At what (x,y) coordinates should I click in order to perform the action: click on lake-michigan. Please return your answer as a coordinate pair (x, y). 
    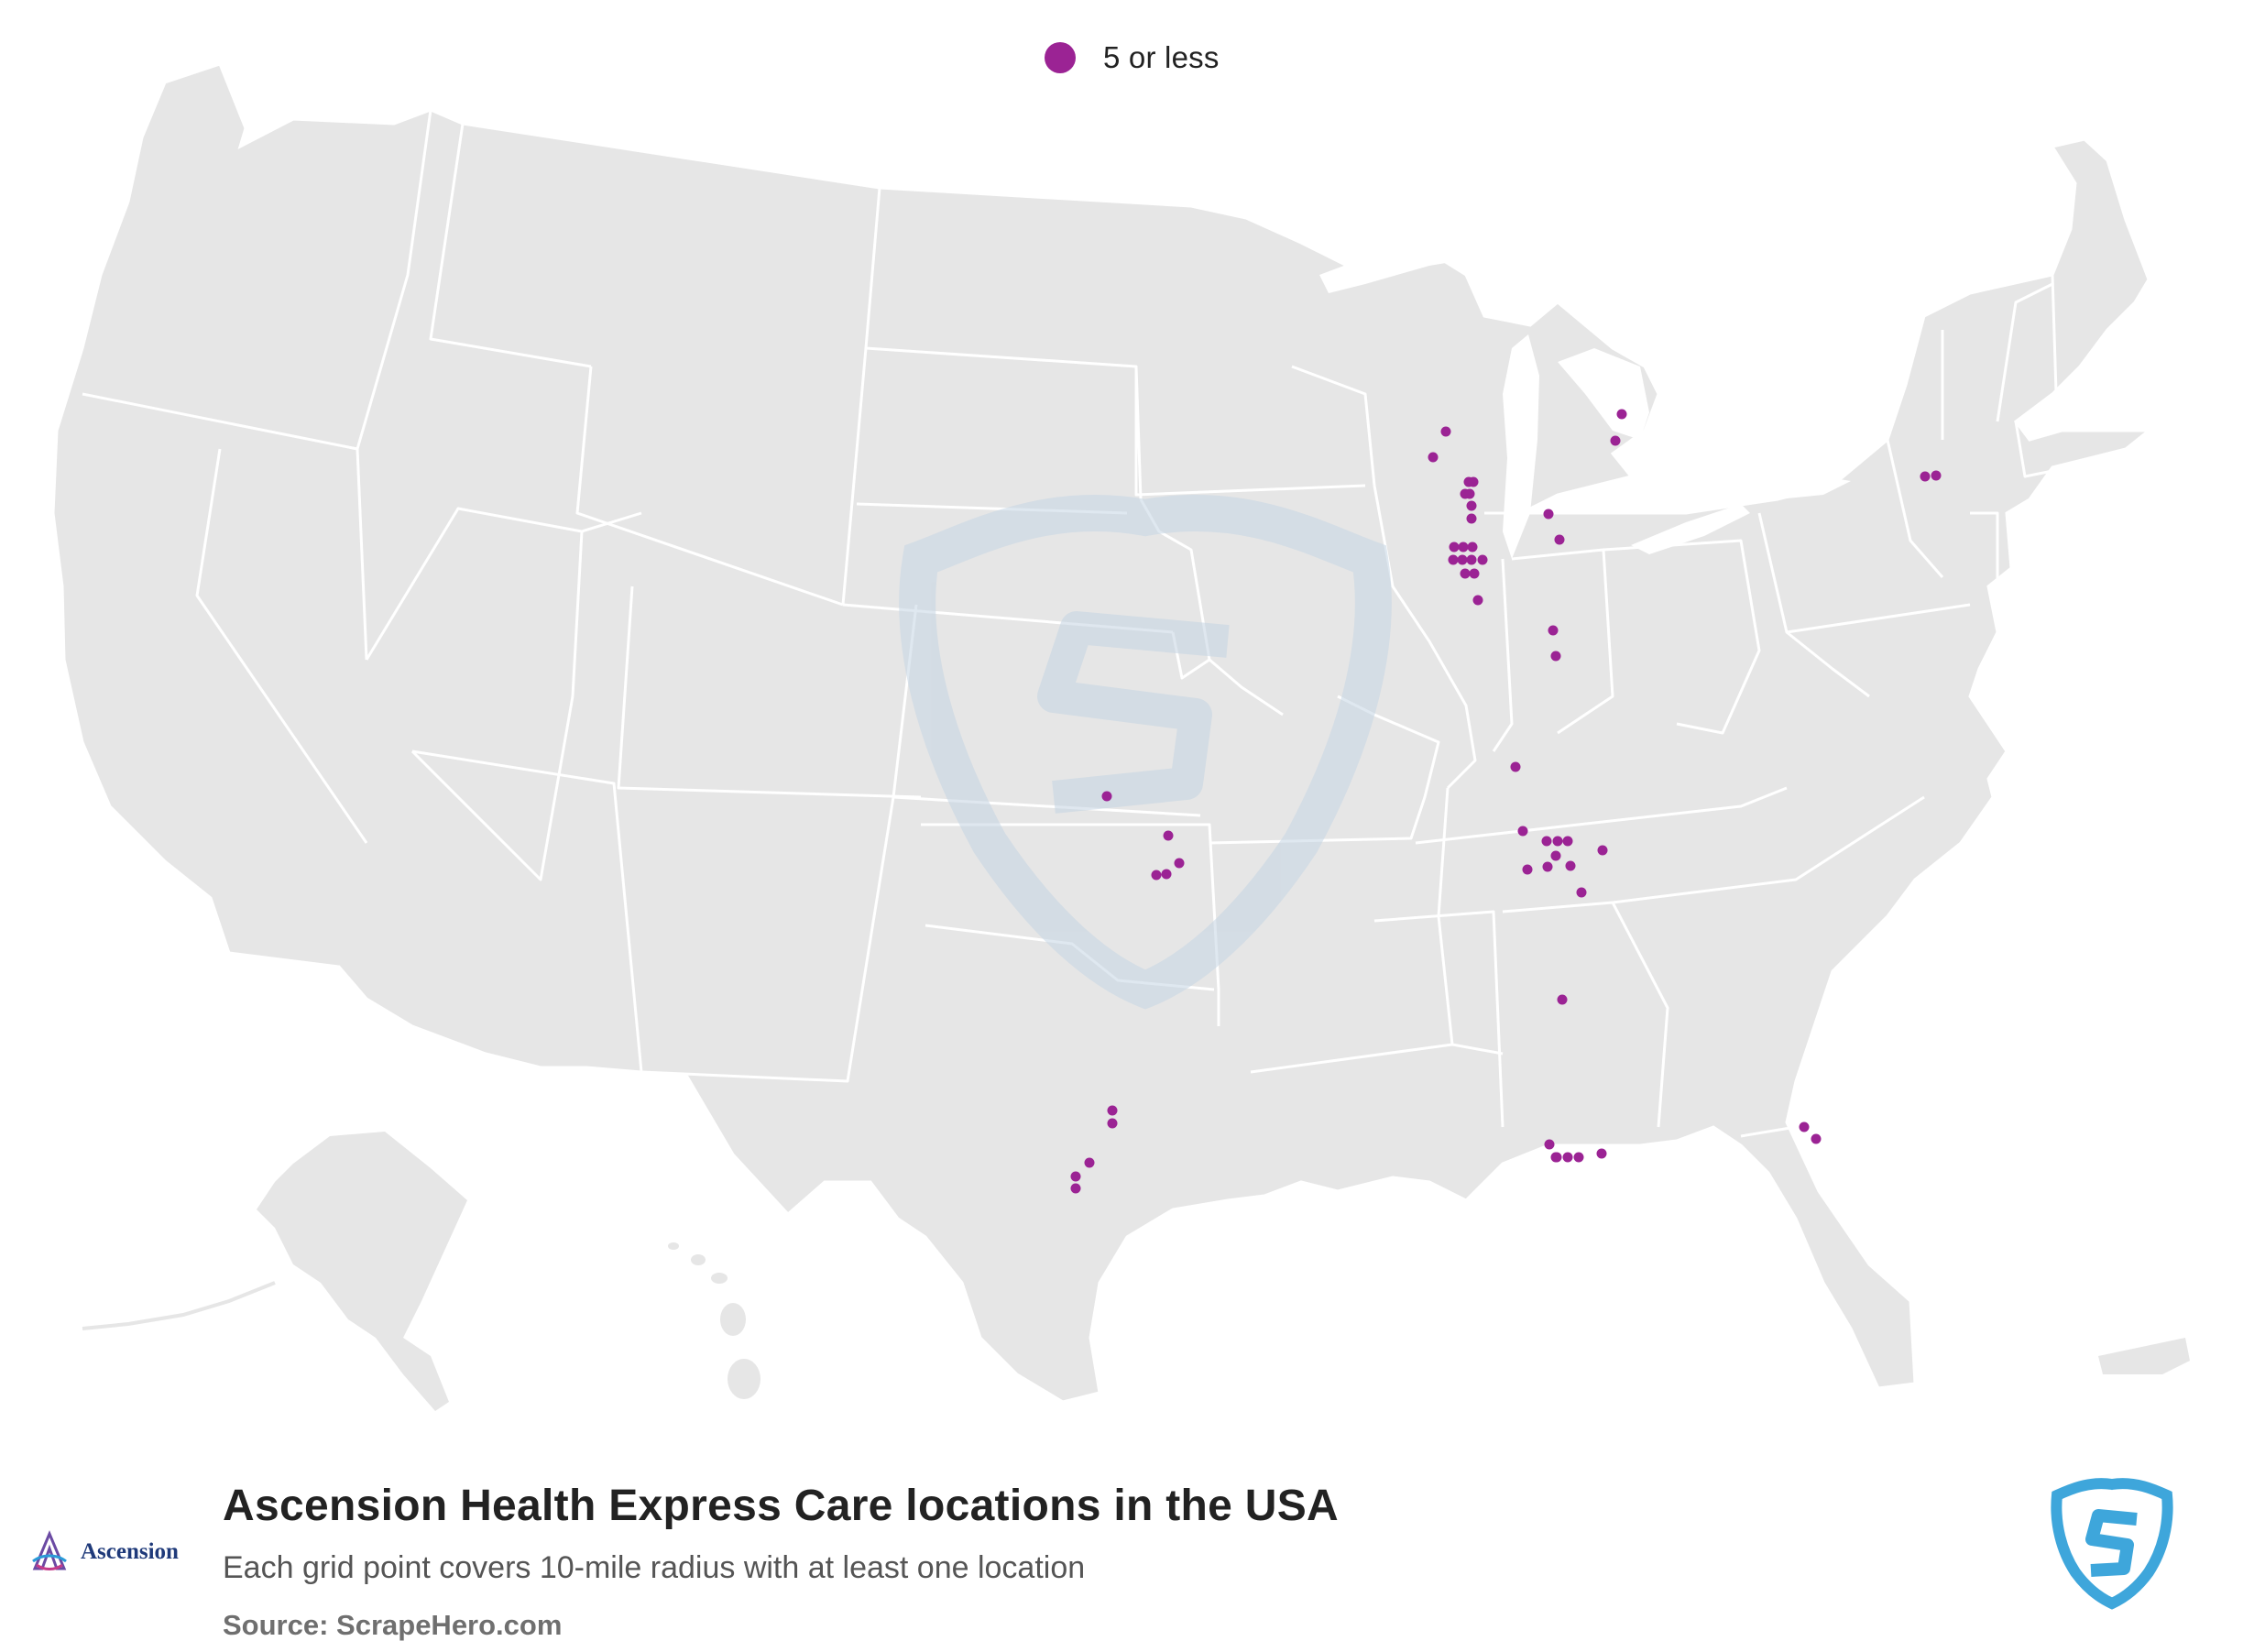
    Looking at the image, I should click on (1521, 446).